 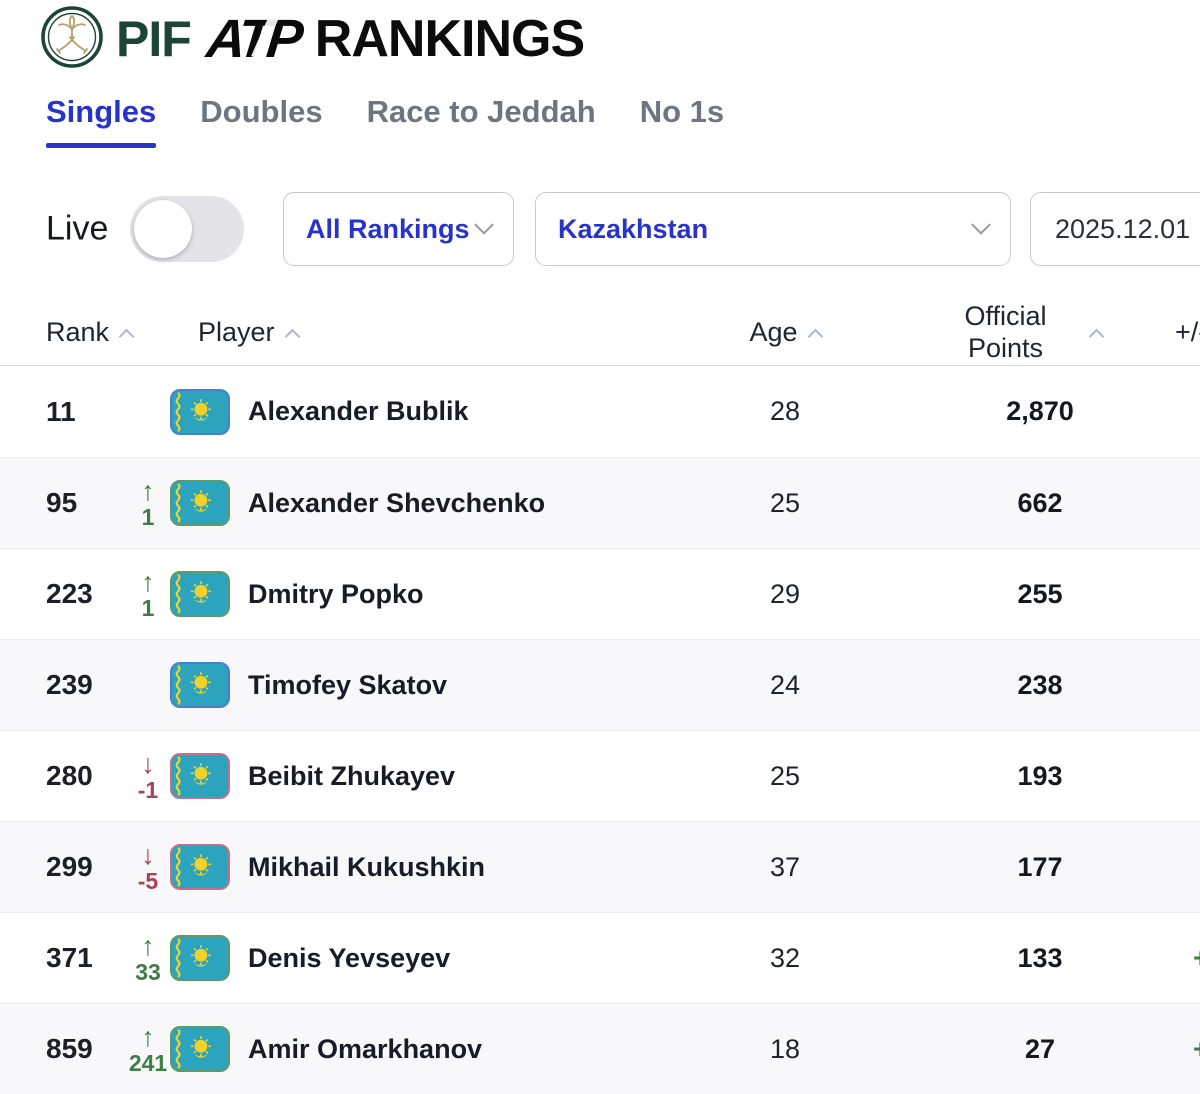 I want to click on active-tab-underline, so click(x=101, y=145).